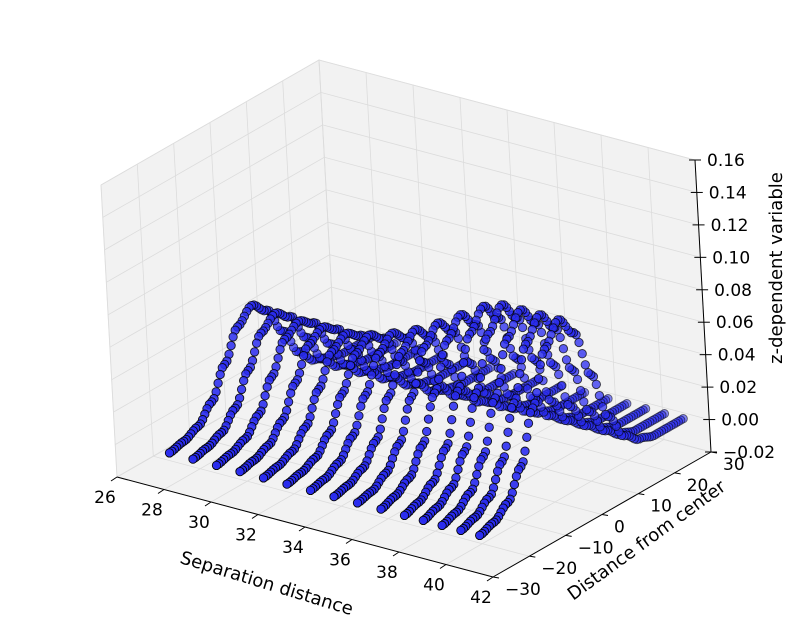  Describe the element at coordinates (740, 421) in the screenshot. I see `z-tick-label: 0.00` at that location.